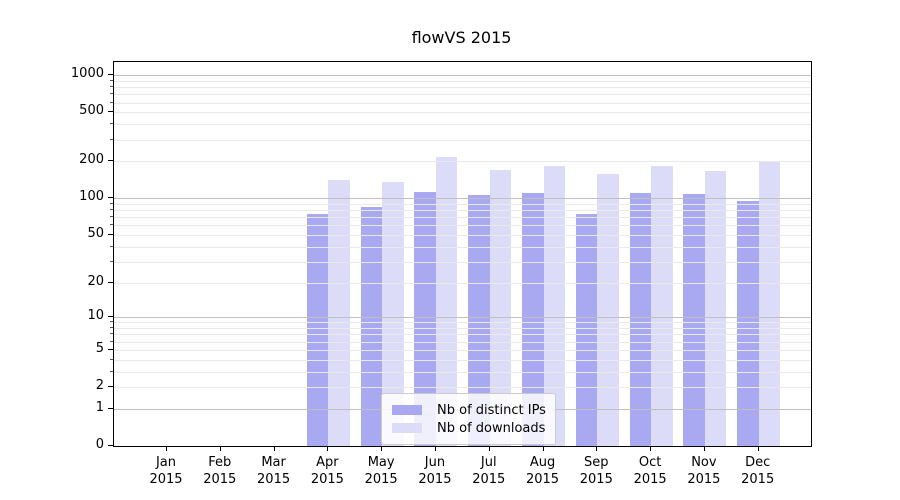 The image size is (900, 500). I want to click on legend-swatch-downloads, so click(407, 428).